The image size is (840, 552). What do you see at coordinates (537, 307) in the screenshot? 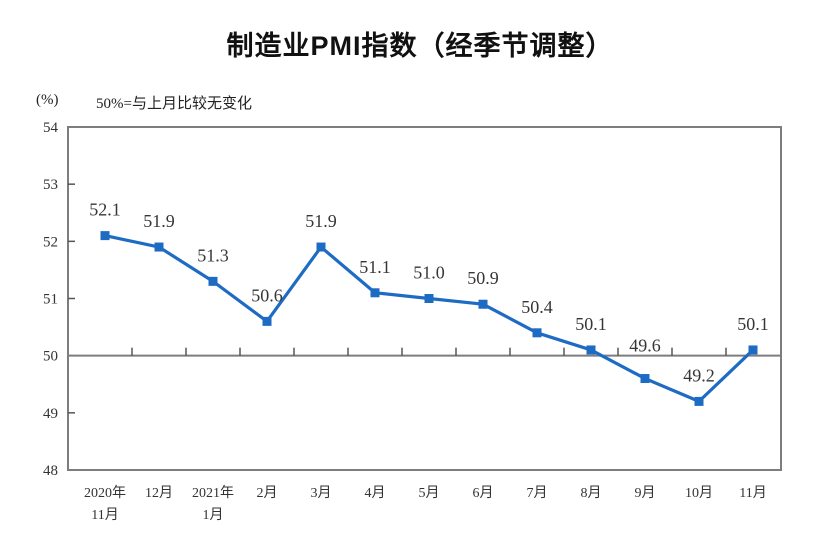
I see `data-point-label: 50.4` at bounding box center [537, 307].